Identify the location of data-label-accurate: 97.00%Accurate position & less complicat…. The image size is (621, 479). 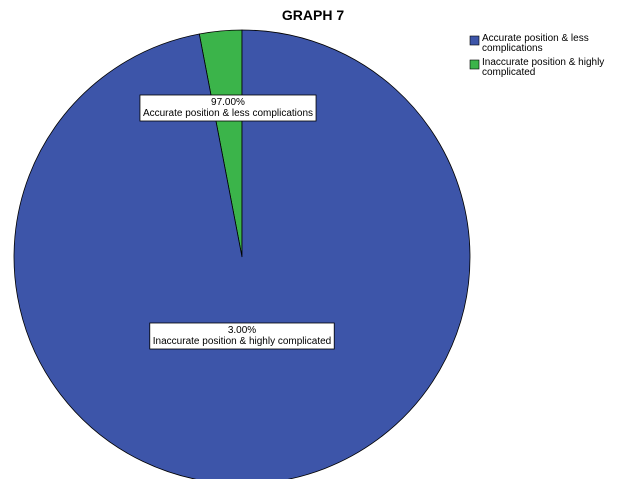
(228, 108).